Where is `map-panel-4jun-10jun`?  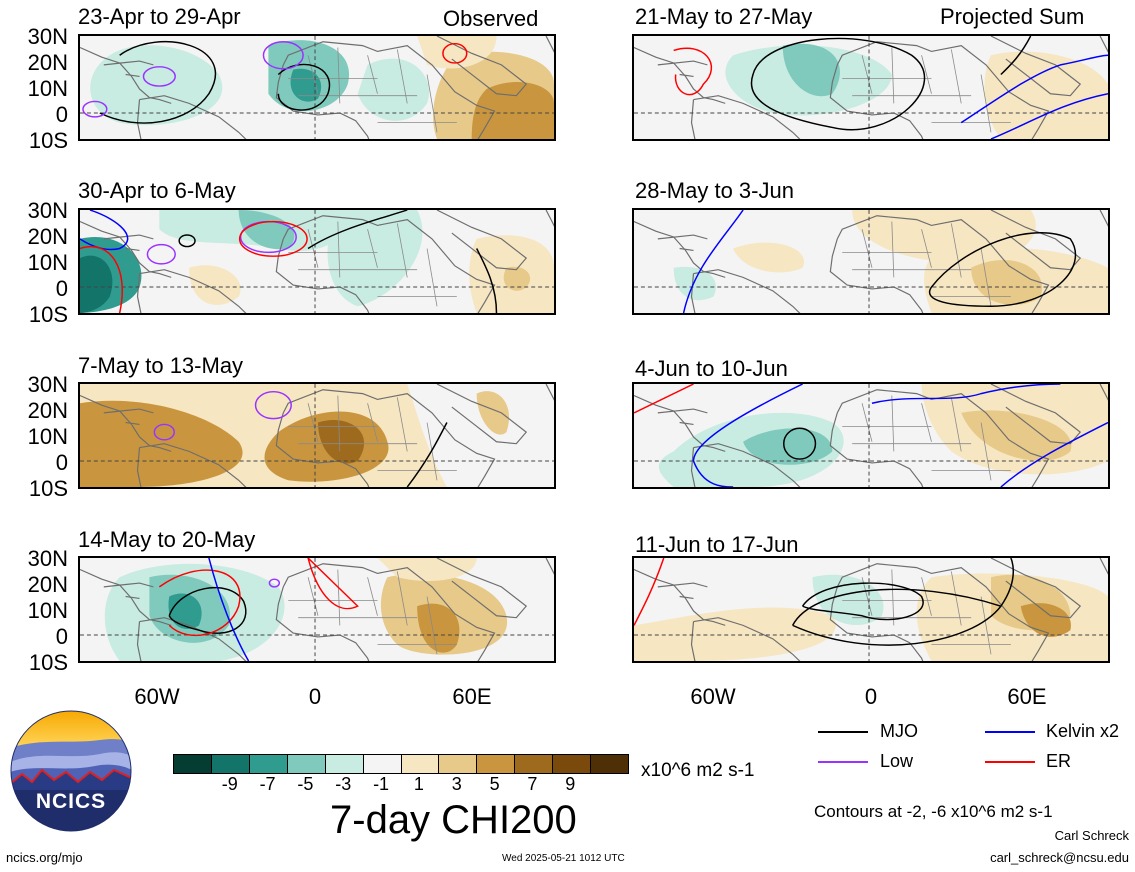
map-panel-4jun-10jun is located at coordinates (871, 435).